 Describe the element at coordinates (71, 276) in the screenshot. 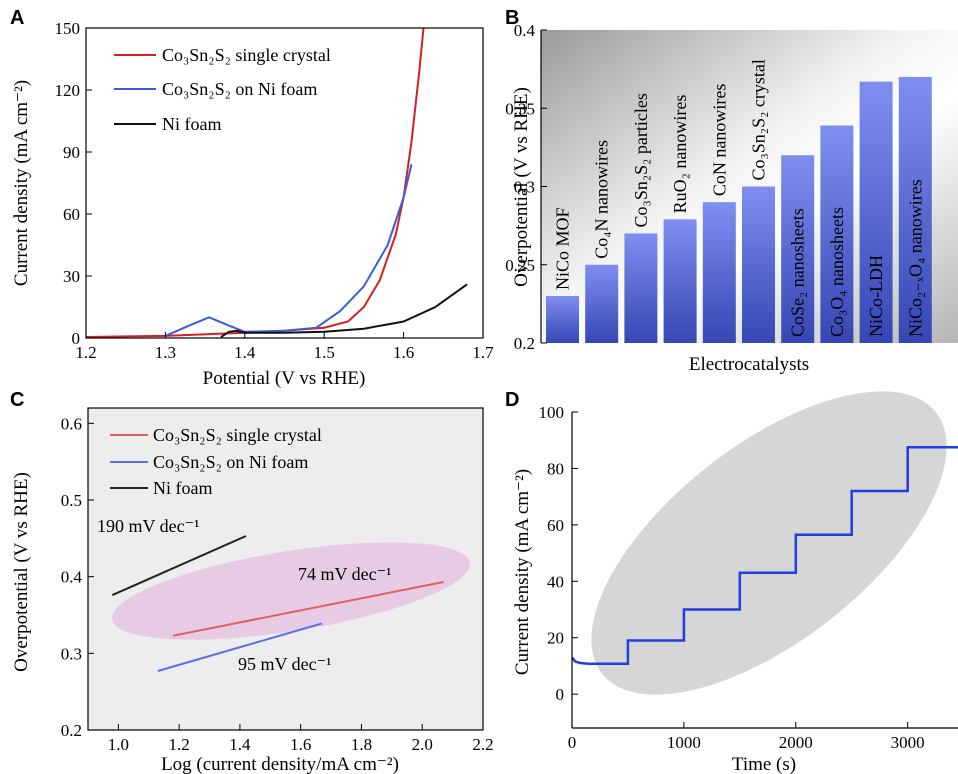

I see `panel-a-ytick-label-1: 30` at that location.